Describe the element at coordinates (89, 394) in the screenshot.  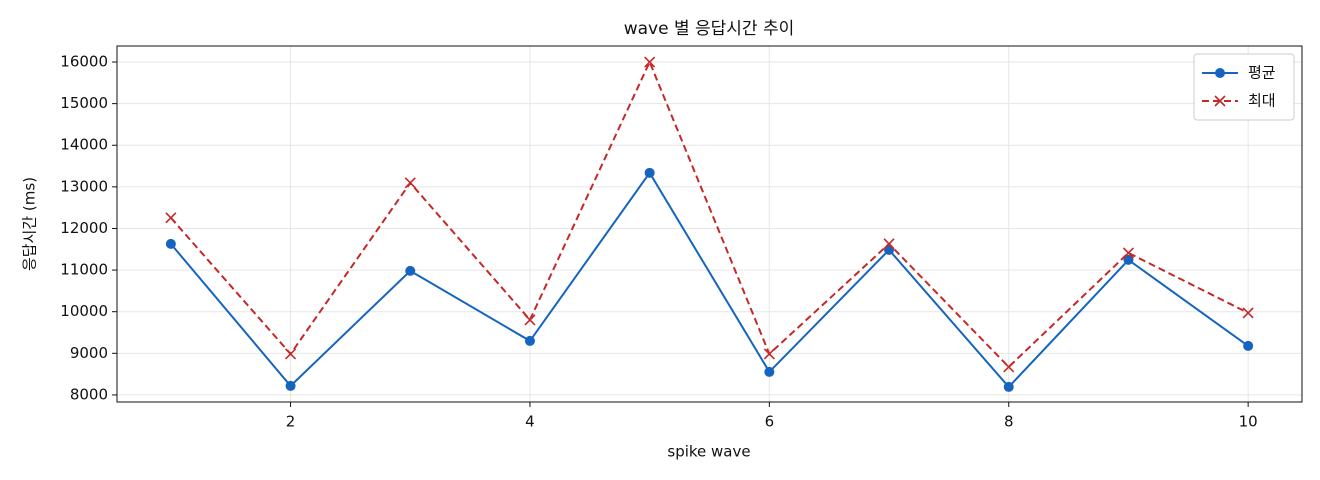
I see `y-tick-label: 8000` at that location.